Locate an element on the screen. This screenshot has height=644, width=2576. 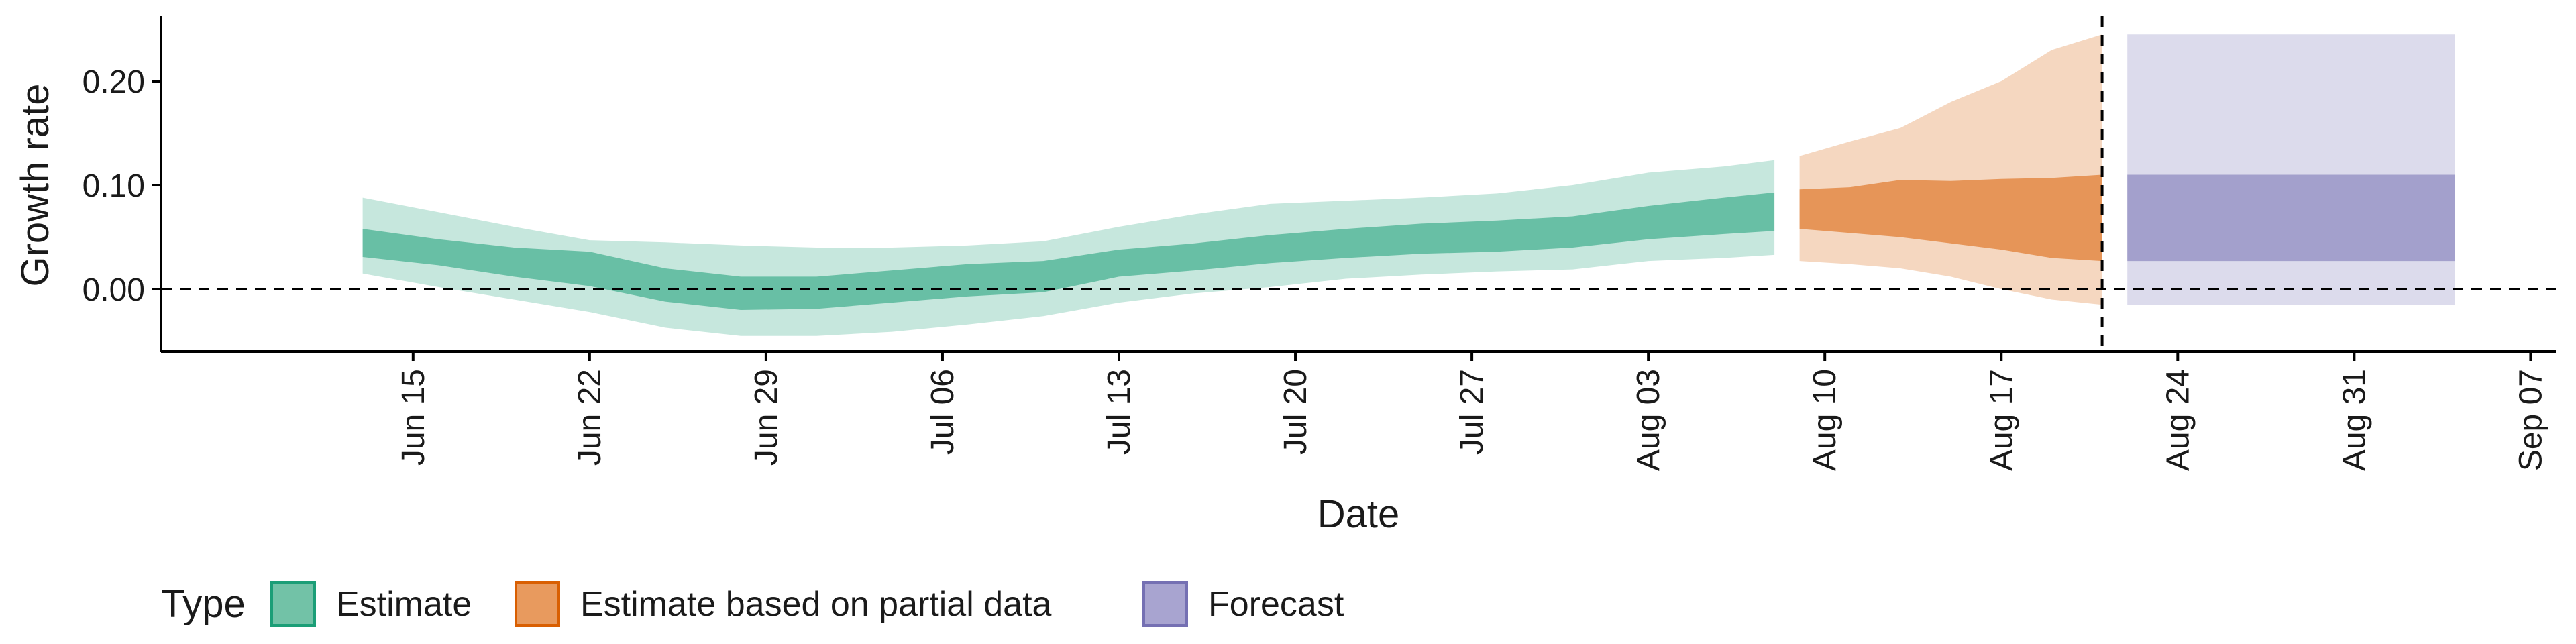
legend-item-0: Estimate is located at coordinates (371, 604).